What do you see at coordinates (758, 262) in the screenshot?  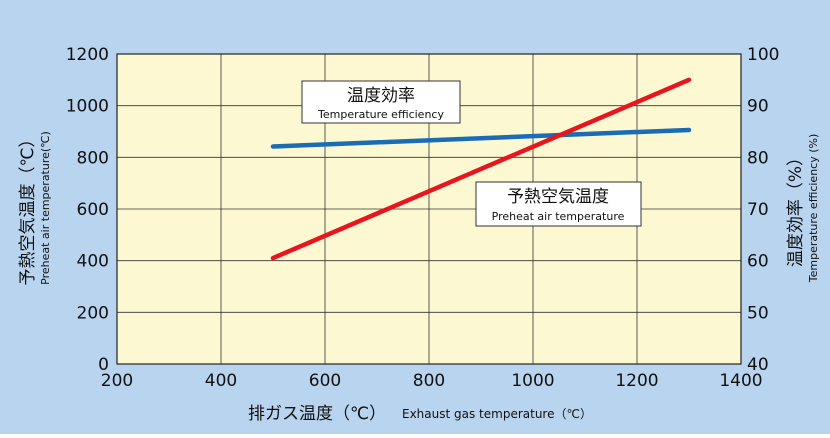 I see `y-right-tick-label: 60` at bounding box center [758, 262].